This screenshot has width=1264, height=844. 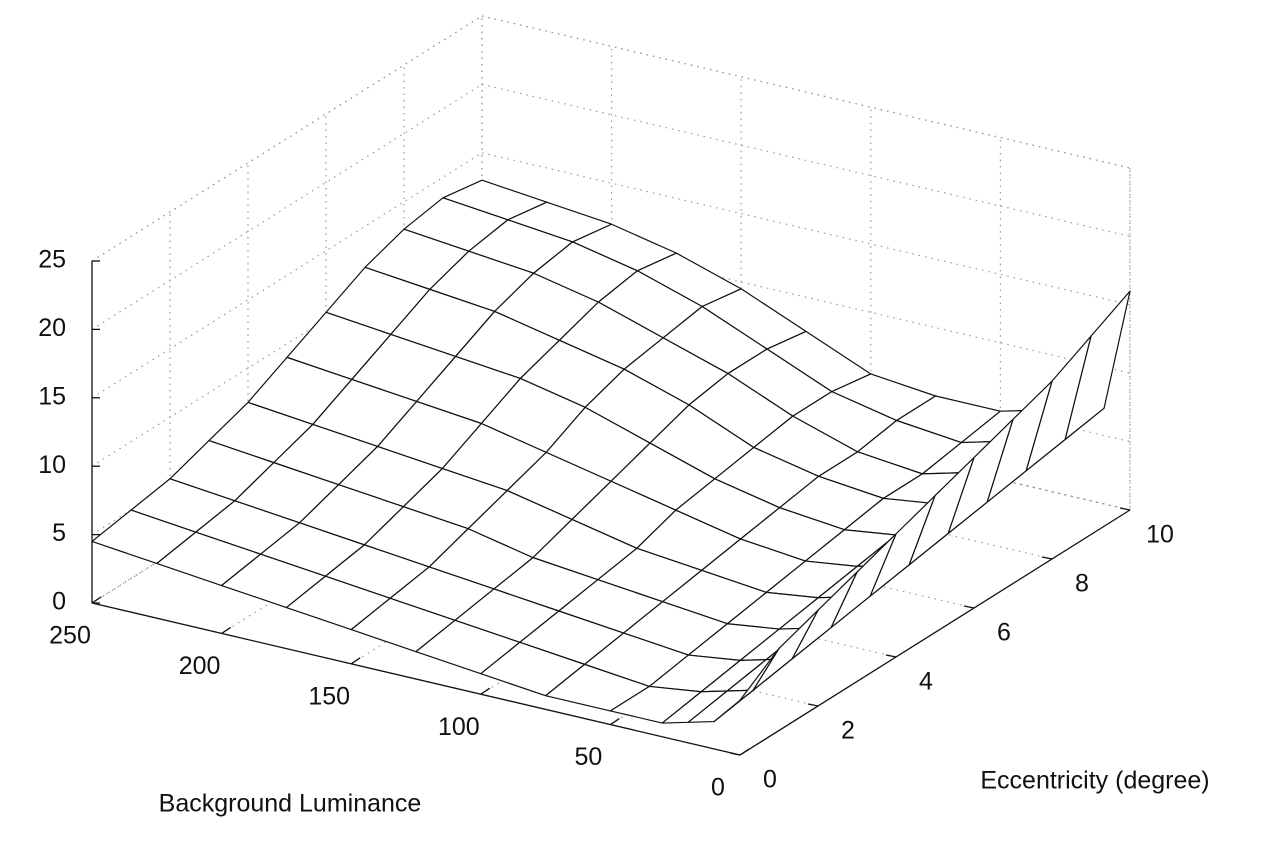 I want to click on z-tick-label: 10, so click(x=52, y=465).